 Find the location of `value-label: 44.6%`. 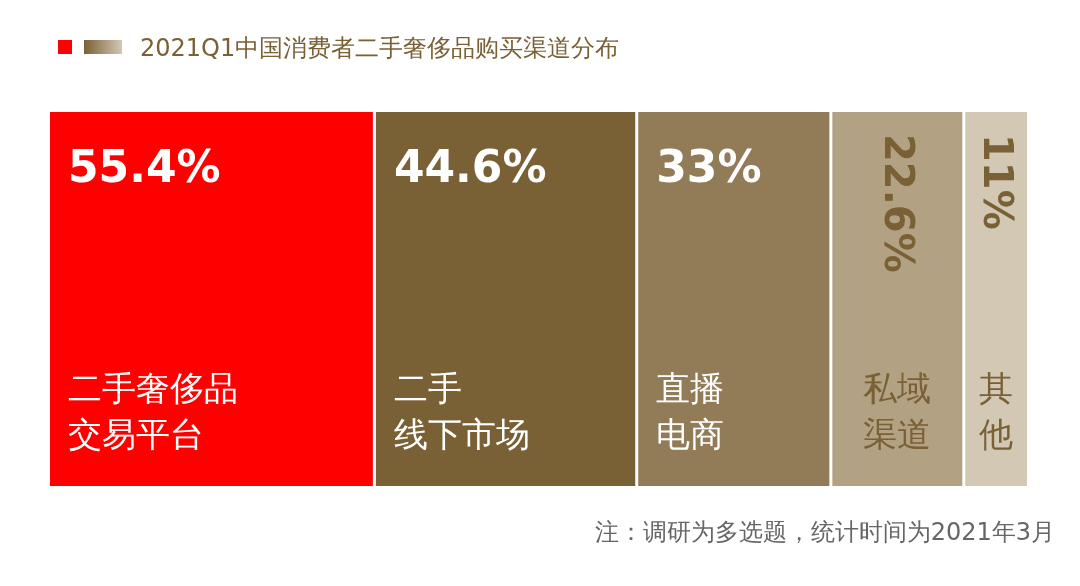

value-label: 44.6% is located at coordinates (470, 166).